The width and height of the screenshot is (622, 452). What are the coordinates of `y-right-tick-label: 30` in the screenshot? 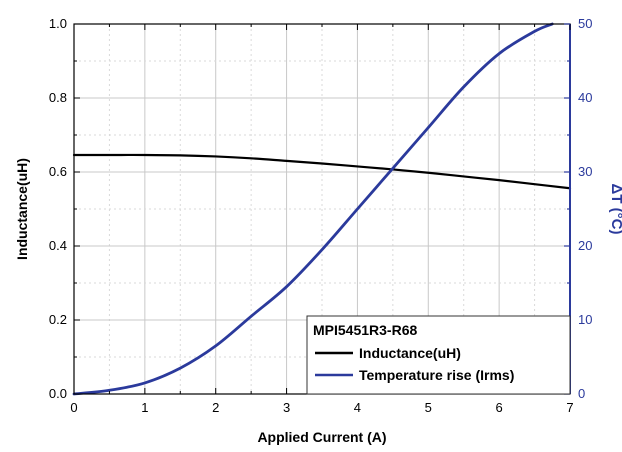 It's located at (585, 171).